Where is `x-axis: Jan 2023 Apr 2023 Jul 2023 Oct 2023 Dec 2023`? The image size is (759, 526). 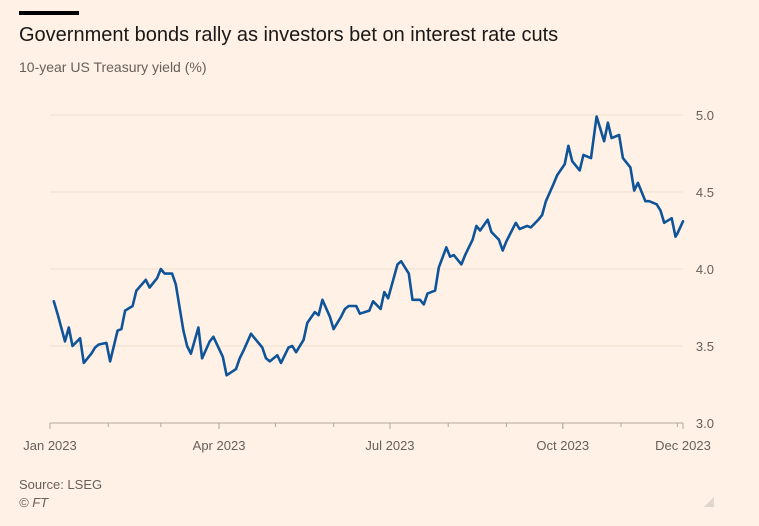 x-axis: Jan 2023 Apr 2023 Jul 2023 Oct 2023 Dec 2023 is located at coordinates (367, 438).